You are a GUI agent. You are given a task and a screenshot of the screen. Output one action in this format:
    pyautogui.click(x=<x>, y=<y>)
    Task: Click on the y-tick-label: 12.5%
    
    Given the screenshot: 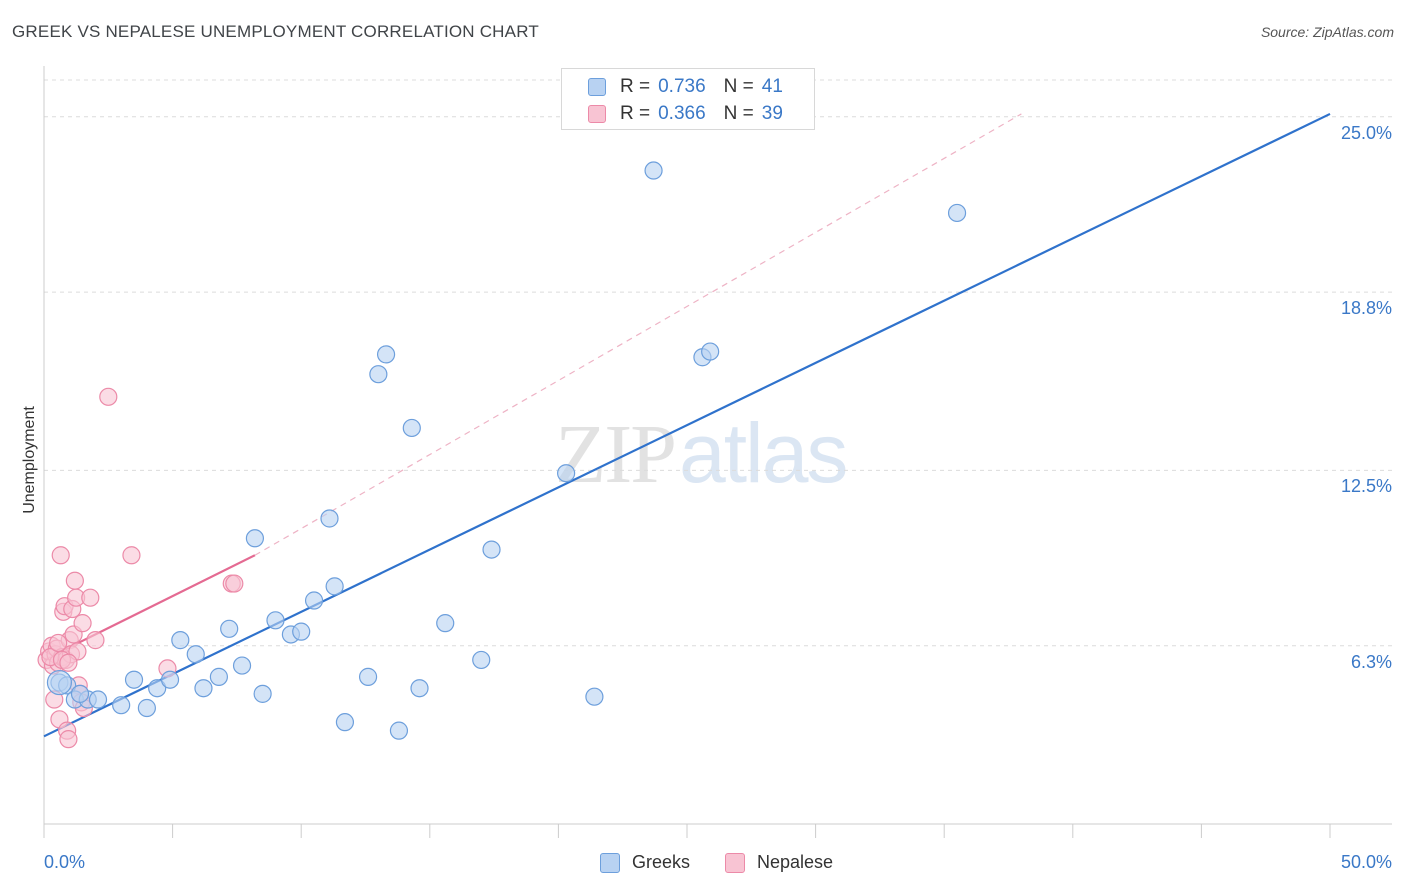 What is the action you would take?
    pyautogui.click(x=1366, y=486)
    